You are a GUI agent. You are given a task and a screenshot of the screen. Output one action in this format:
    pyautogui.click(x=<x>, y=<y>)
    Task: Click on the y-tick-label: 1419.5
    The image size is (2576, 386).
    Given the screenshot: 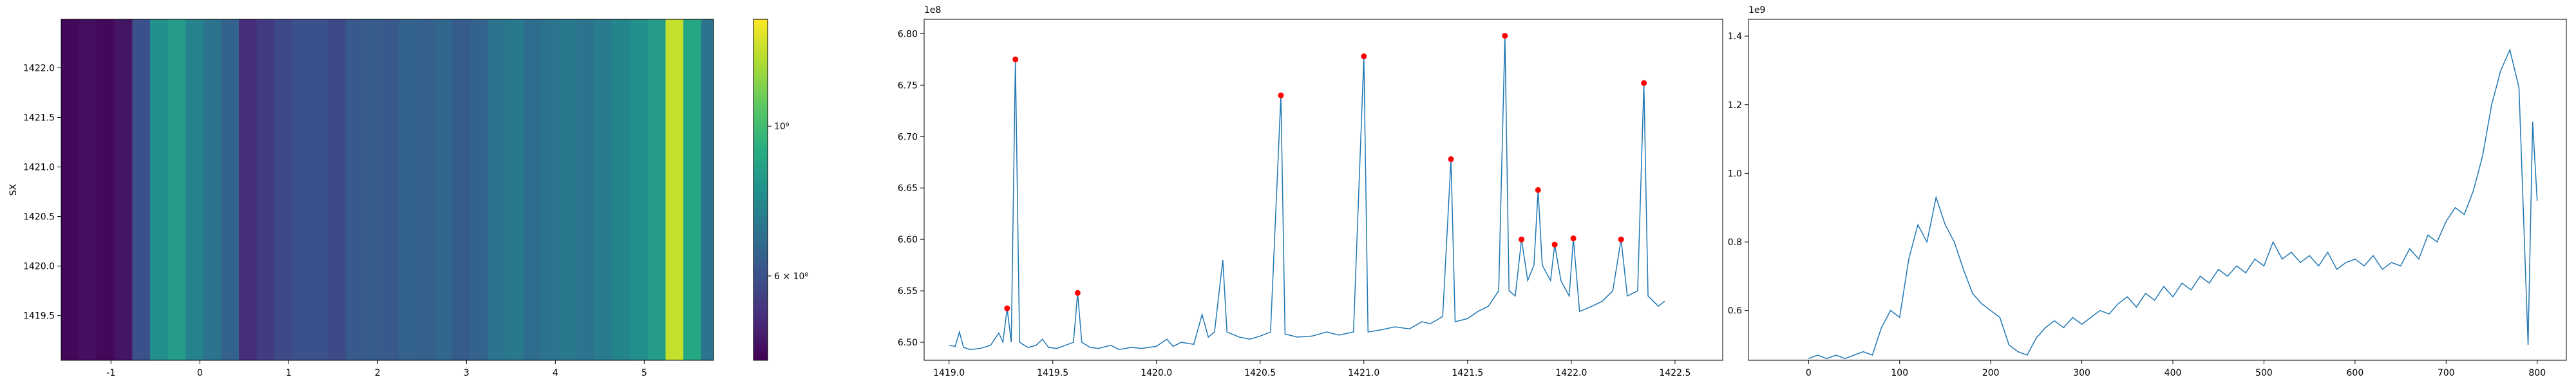 What is the action you would take?
    pyautogui.click(x=39, y=316)
    